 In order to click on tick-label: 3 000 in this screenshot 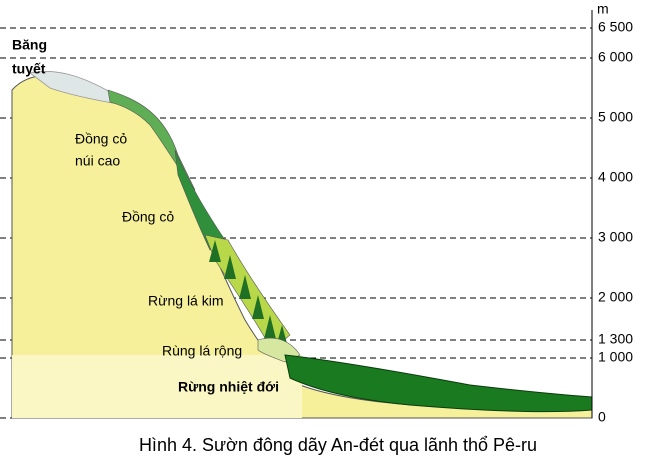, I will do `click(615, 237)`.